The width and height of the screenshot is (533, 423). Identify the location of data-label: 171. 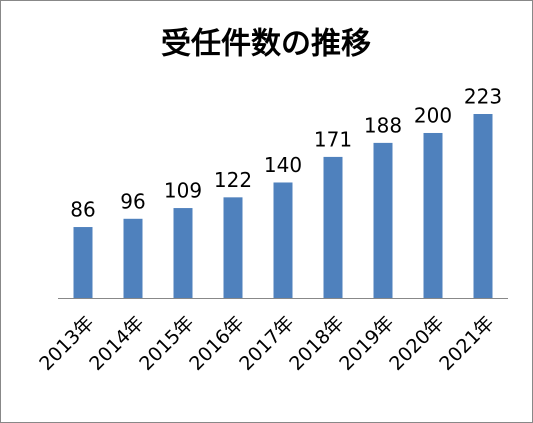
(333, 139).